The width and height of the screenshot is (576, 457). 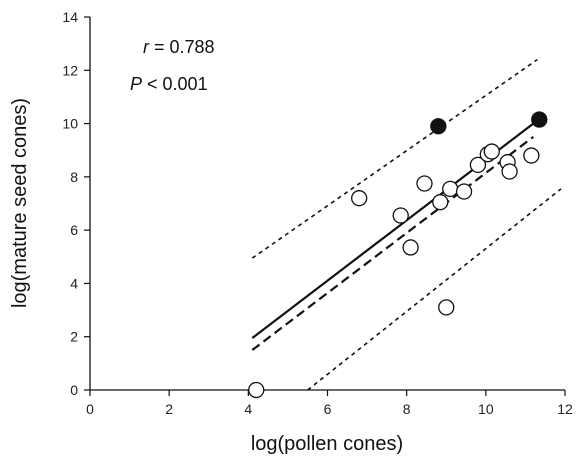 I want to click on x-tick-label: 12, so click(x=565, y=409).